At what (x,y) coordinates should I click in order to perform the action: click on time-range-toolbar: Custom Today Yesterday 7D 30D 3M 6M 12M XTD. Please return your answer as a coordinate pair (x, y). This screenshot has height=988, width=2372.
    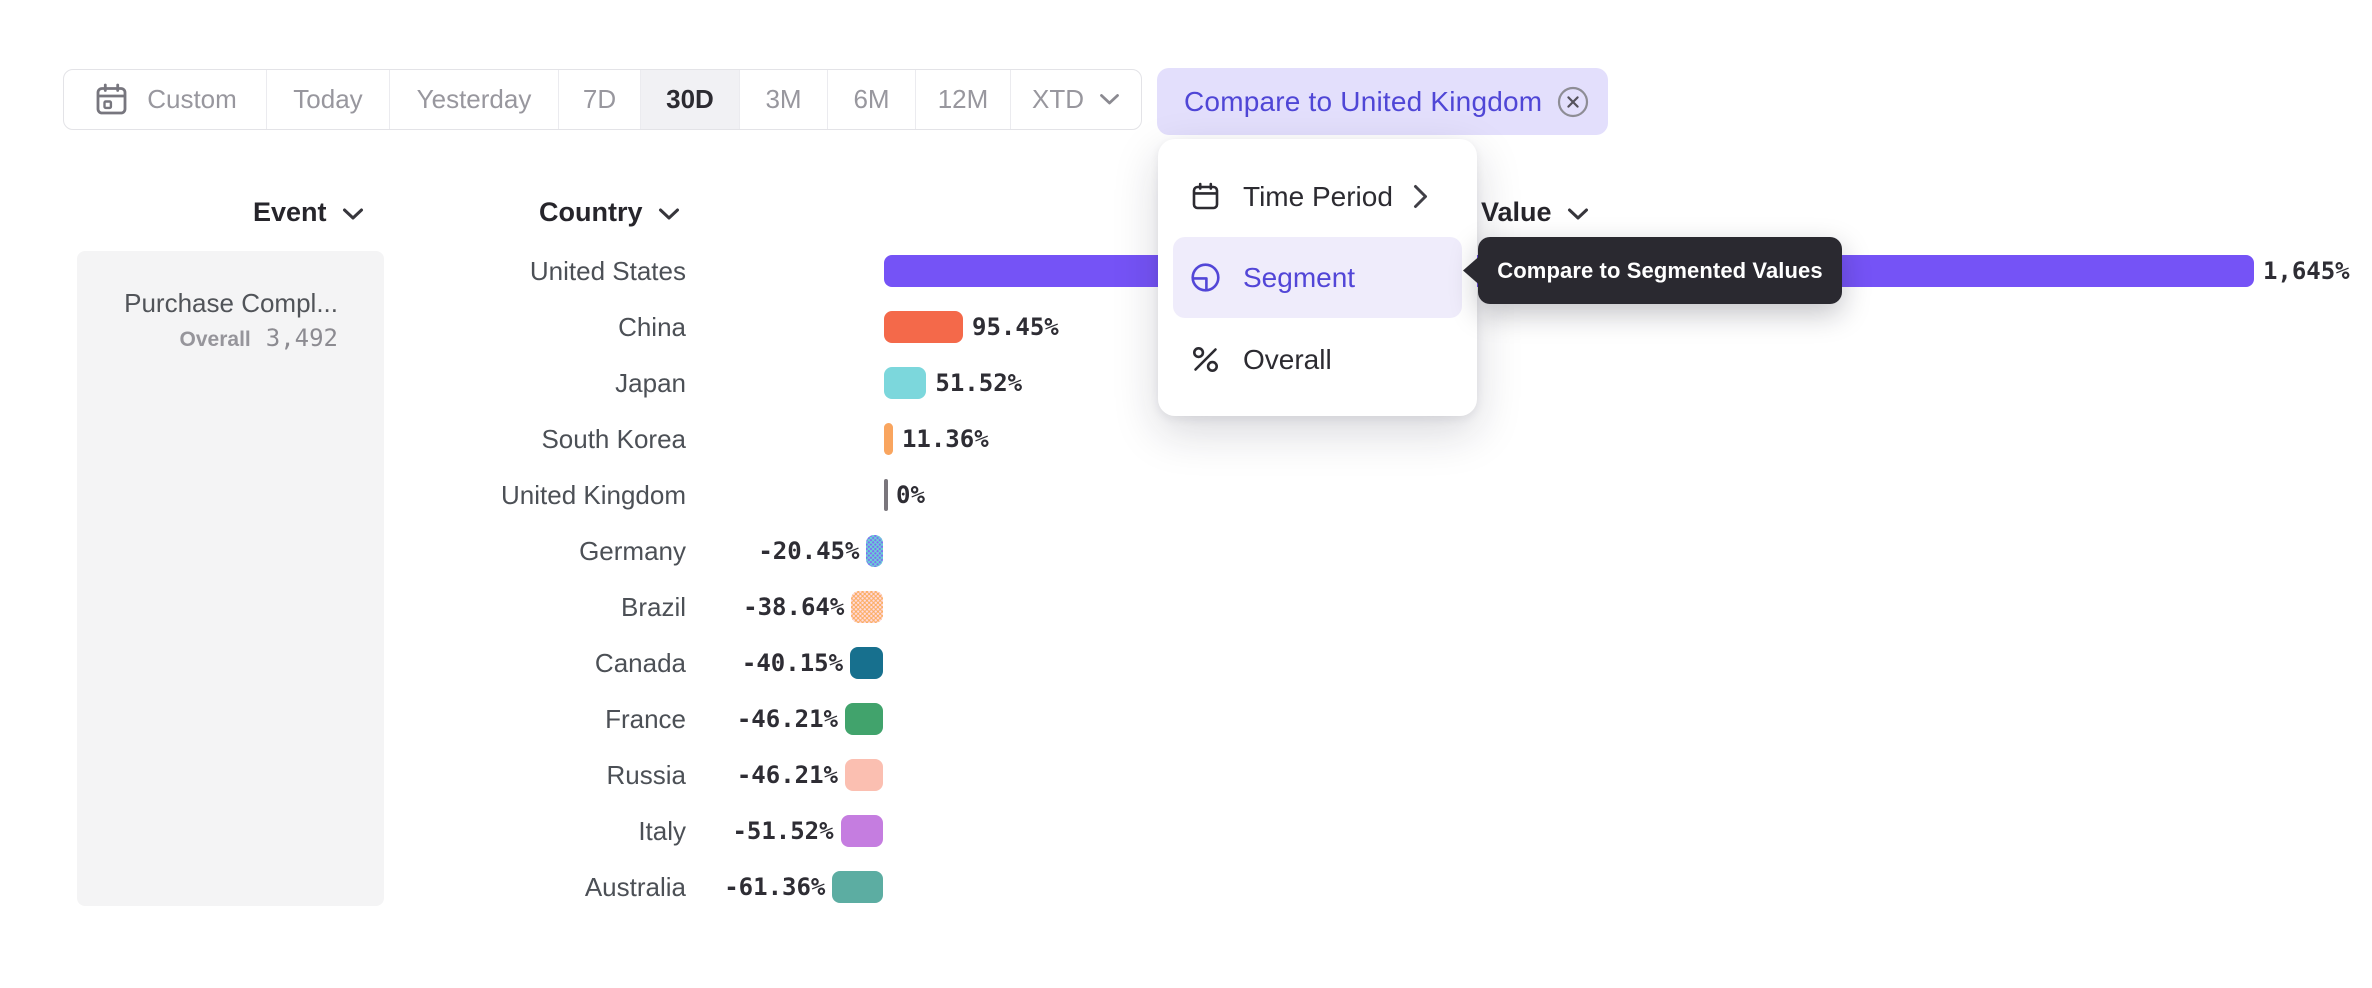
    Looking at the image, I should click on (602, 99).